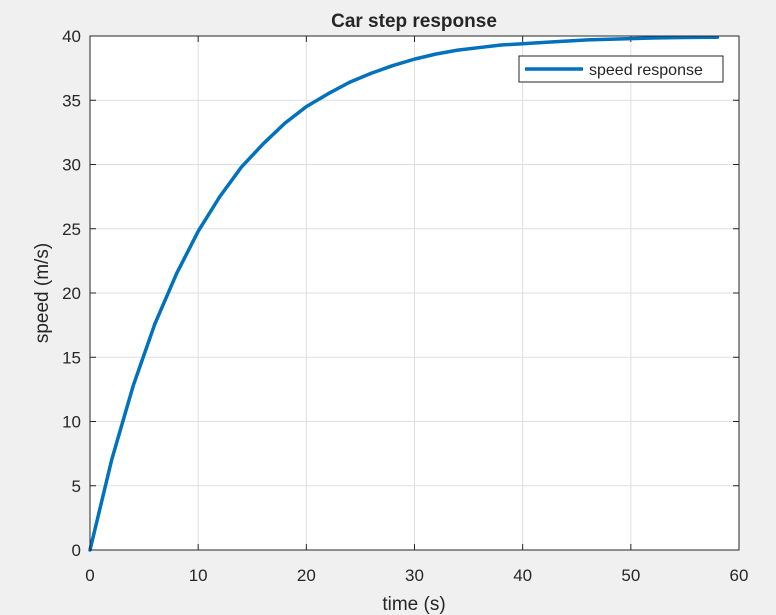  Describe the element at coordinates (739, 575) in the screenshot. I see `x-tick-label: 60` at that location.